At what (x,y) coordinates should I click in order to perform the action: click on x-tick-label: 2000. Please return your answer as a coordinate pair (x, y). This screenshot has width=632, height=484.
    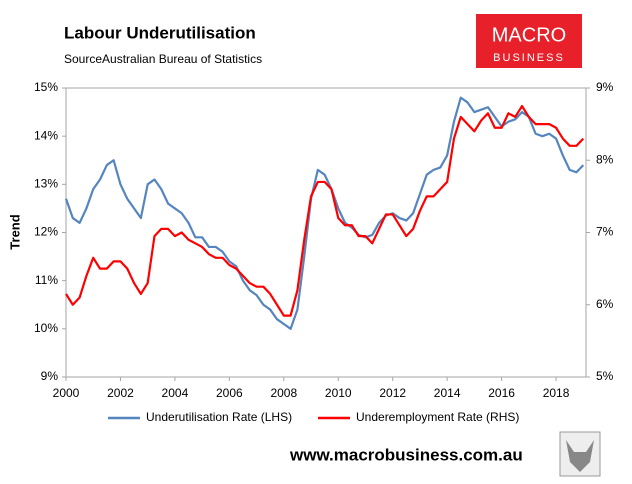
    Looking at the image, I should click on (66, 393).